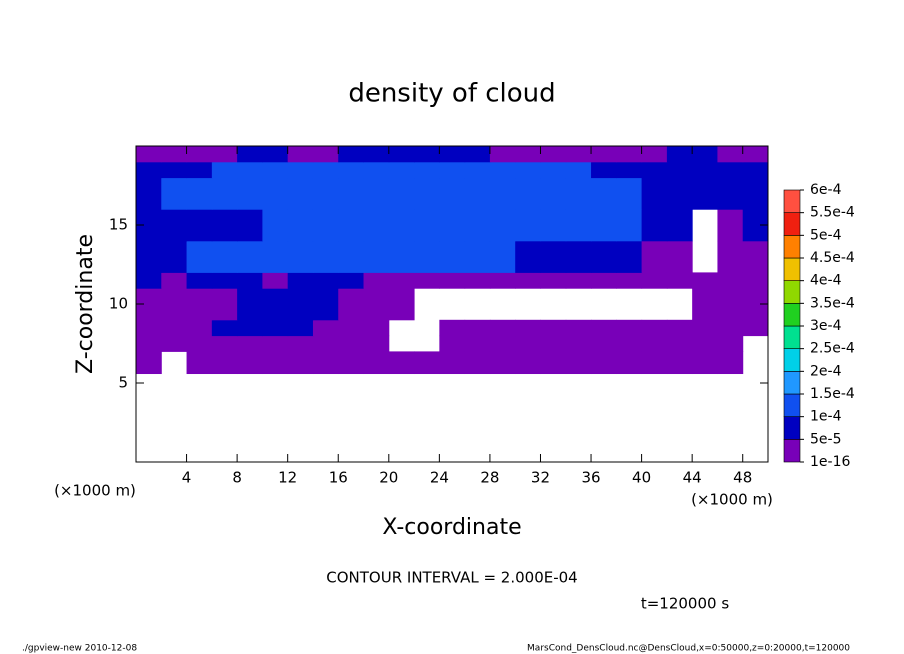 This screenshot has height=654, width=904. I want to click on colorbar-label: 3e-4, so click(826, 326).